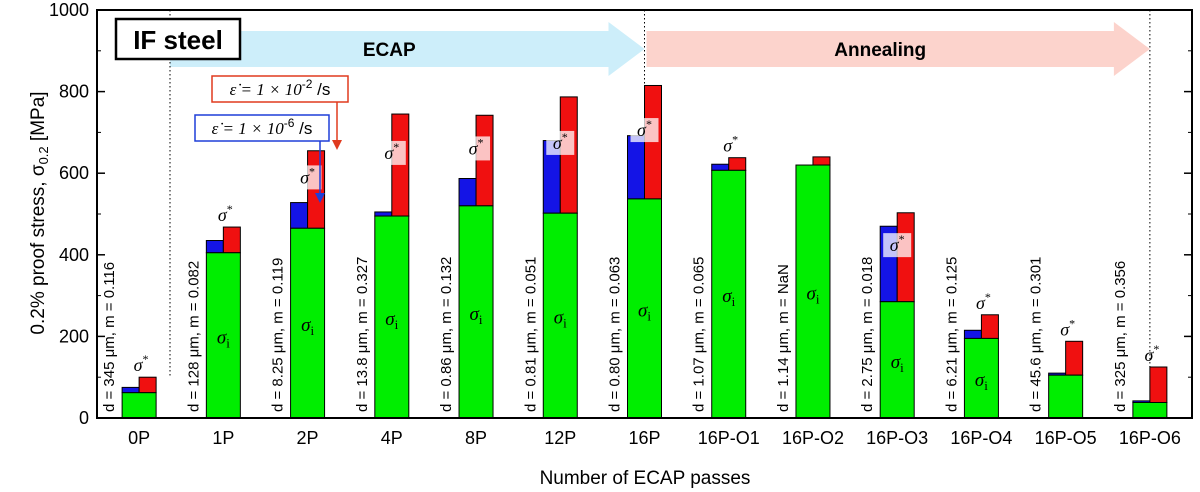 This screenshot has width=1200, height=492. What do you see at coordinates (880, 50) in the screenshot?
I see `process-arrow-label: Annealing` at bounding box center [880, 50].